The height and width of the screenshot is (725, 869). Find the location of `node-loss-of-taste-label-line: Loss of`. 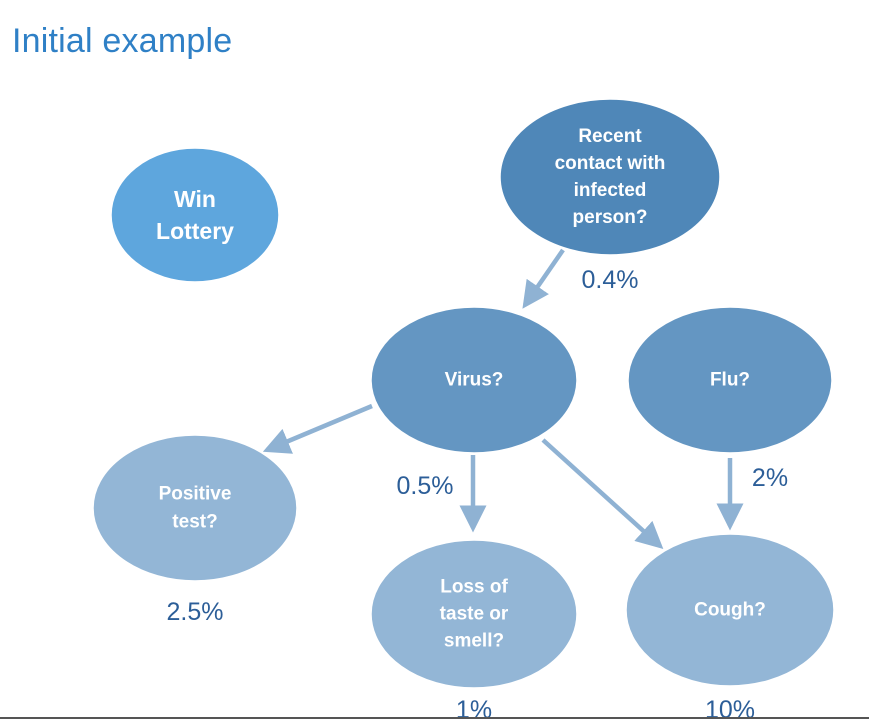

node-loss-of-taste-label-line: Loss of is located at coordinates (474, 587).